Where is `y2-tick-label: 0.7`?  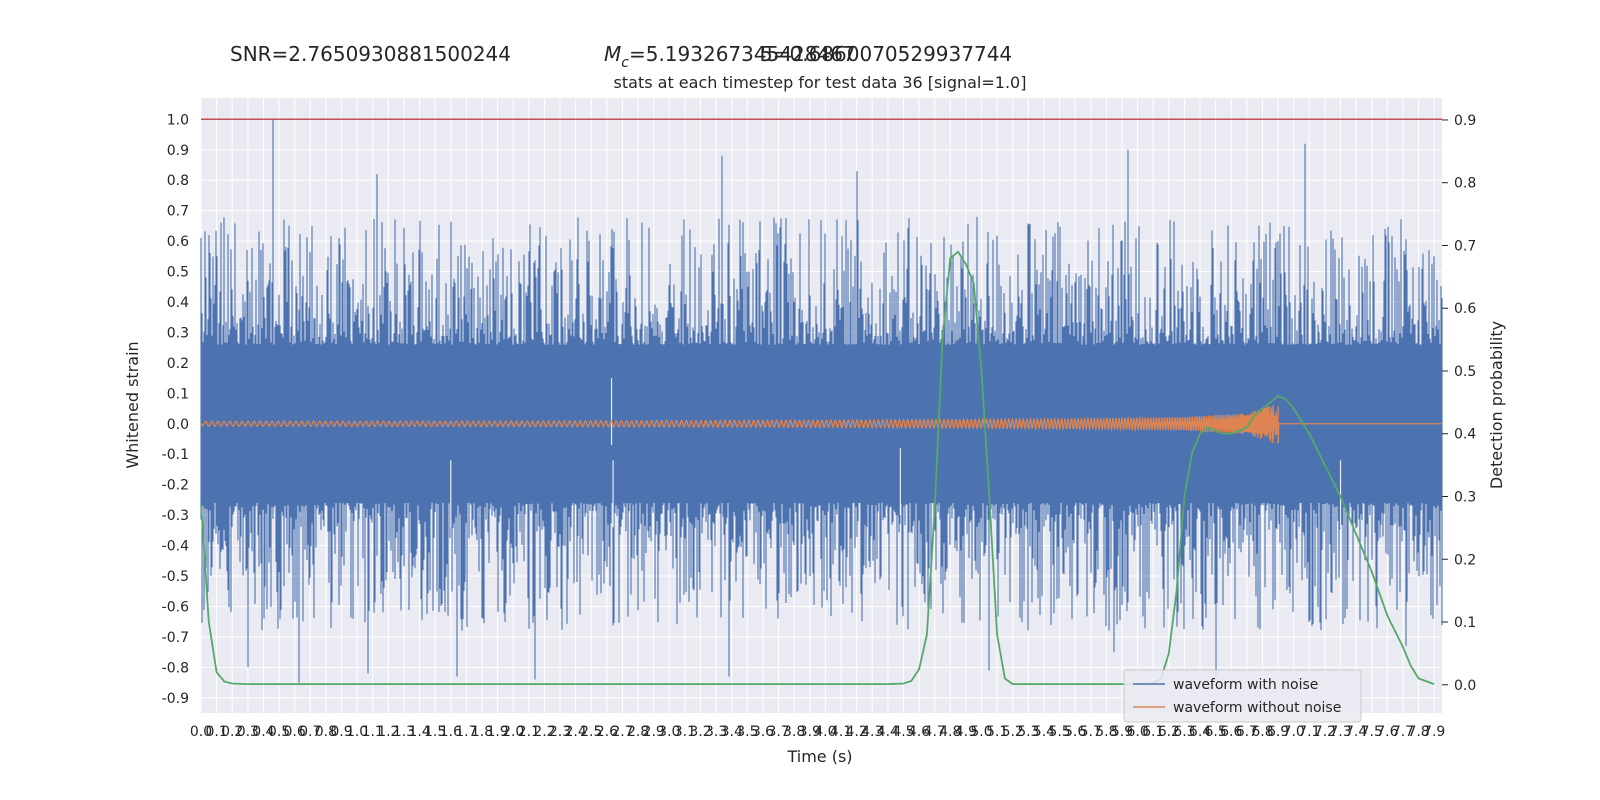
y2-tick-label: 0.7 is located at coordinates (1465, 246).